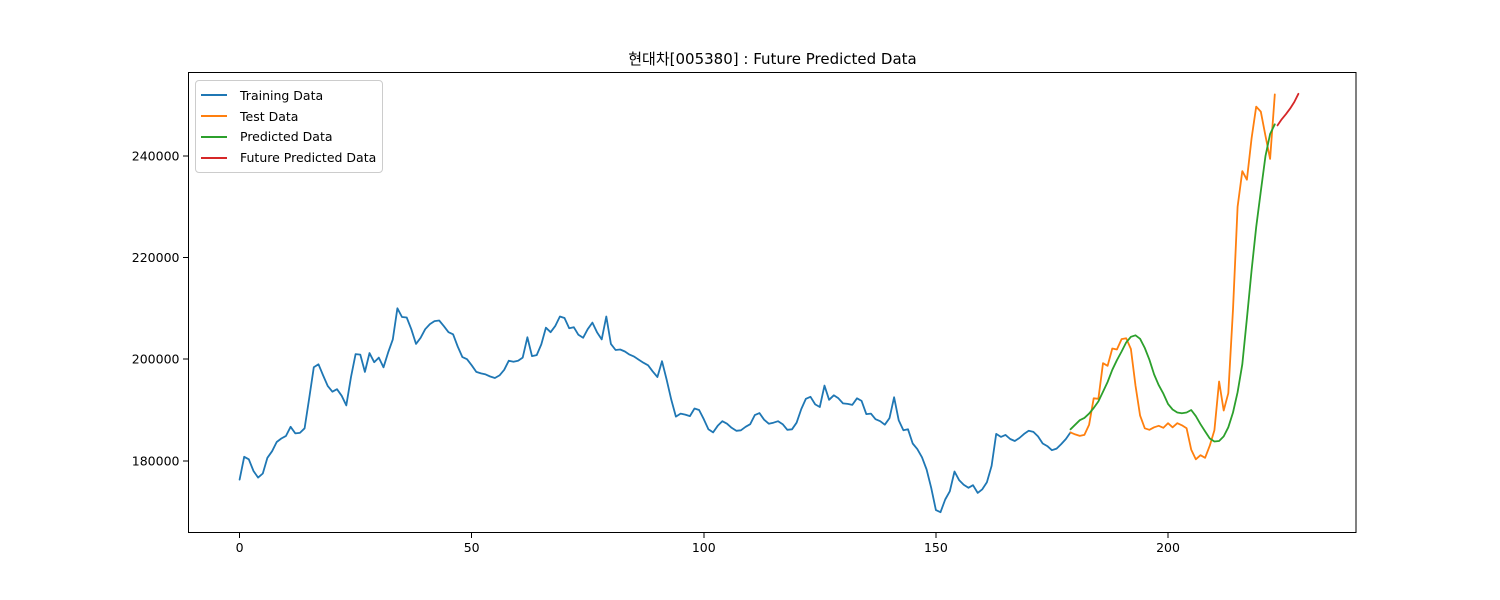 The width and height of the screenshot is (1500, 600). Describe the element at coordinates (936, 547) in the screenshot. I see `x-tick-label: 150` at that location.